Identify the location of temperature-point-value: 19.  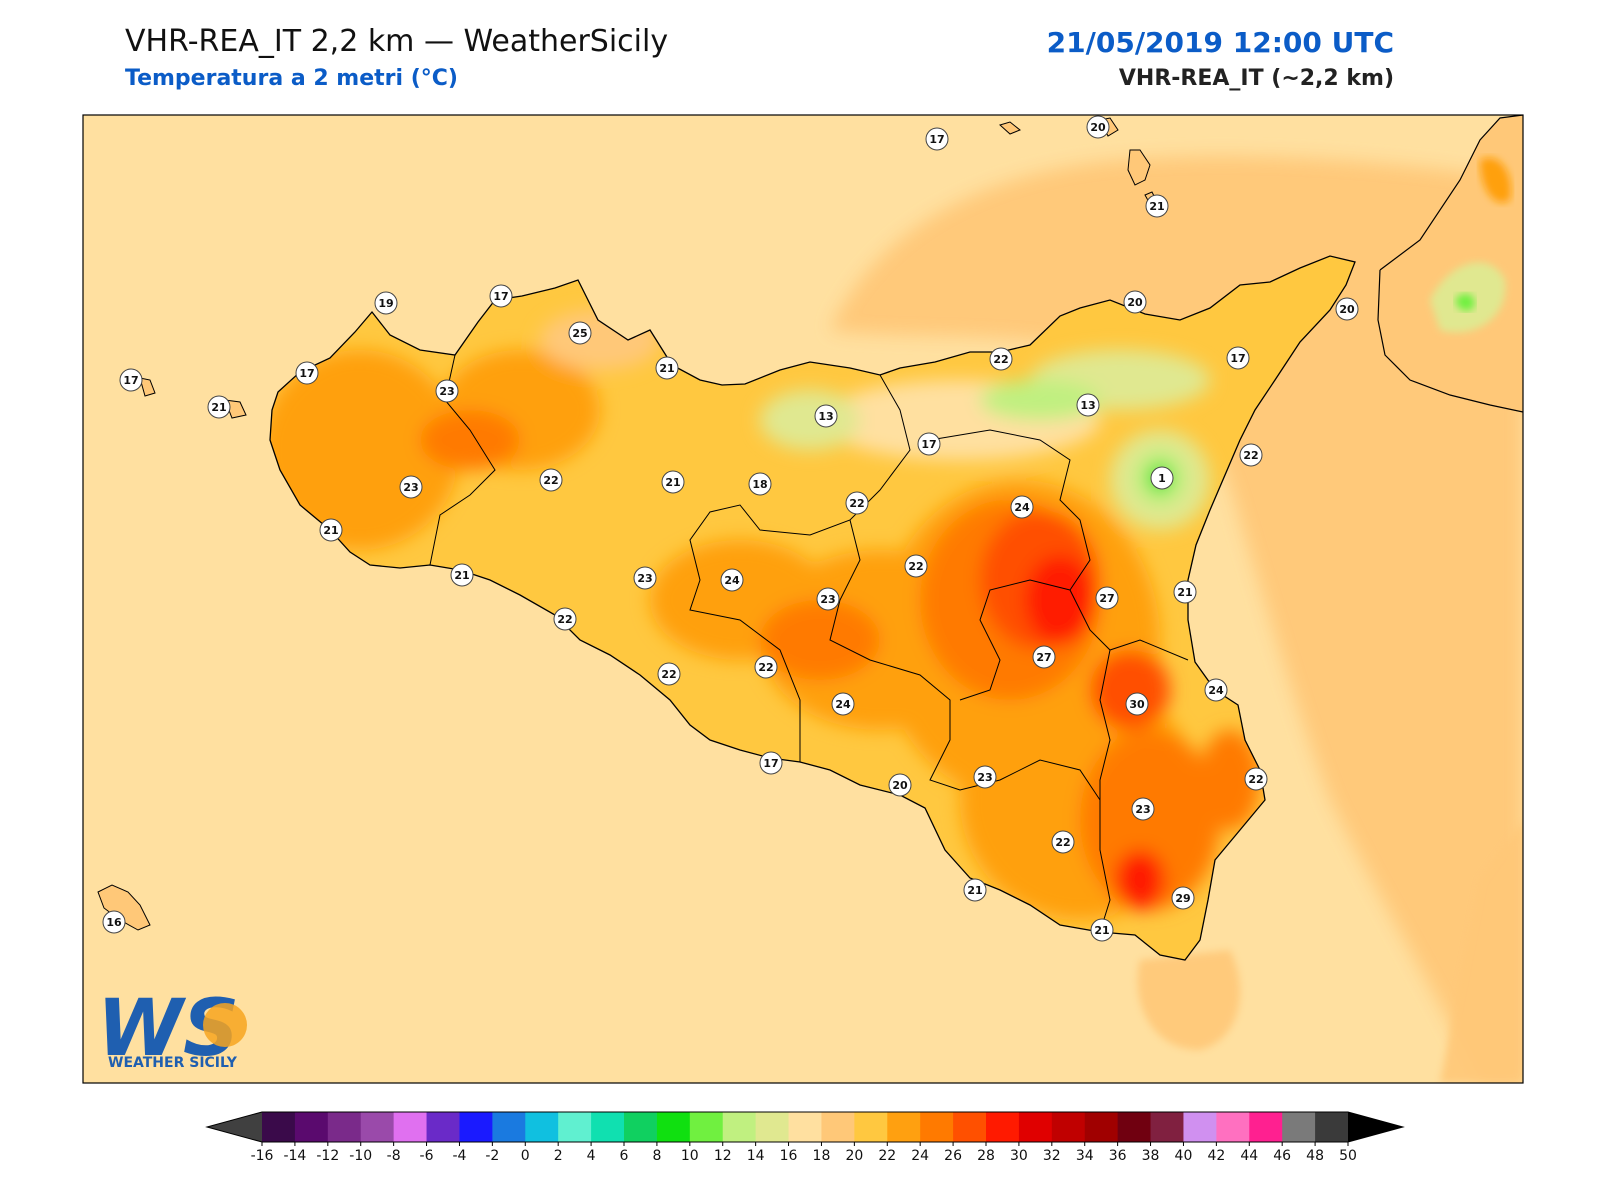
(385, 303).